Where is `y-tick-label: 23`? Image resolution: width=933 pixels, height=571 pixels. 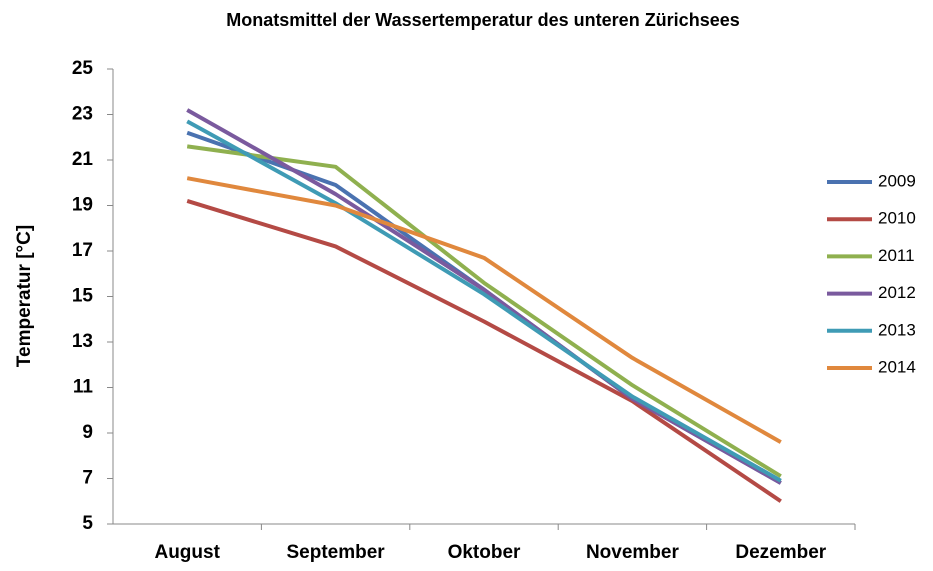 y-tick-label: 23 is located at coordinates (82, 114).